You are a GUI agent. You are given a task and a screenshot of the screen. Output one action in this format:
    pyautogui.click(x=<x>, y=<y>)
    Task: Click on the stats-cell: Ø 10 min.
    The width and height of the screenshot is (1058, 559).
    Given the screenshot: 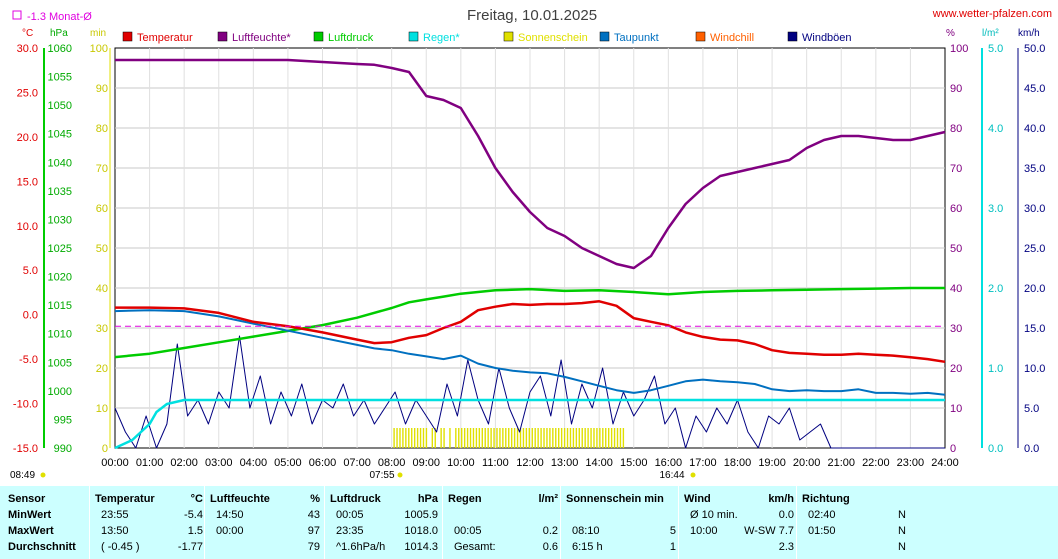 What is the action you would take?
    pyautogui.click(x=714, y=515)
    